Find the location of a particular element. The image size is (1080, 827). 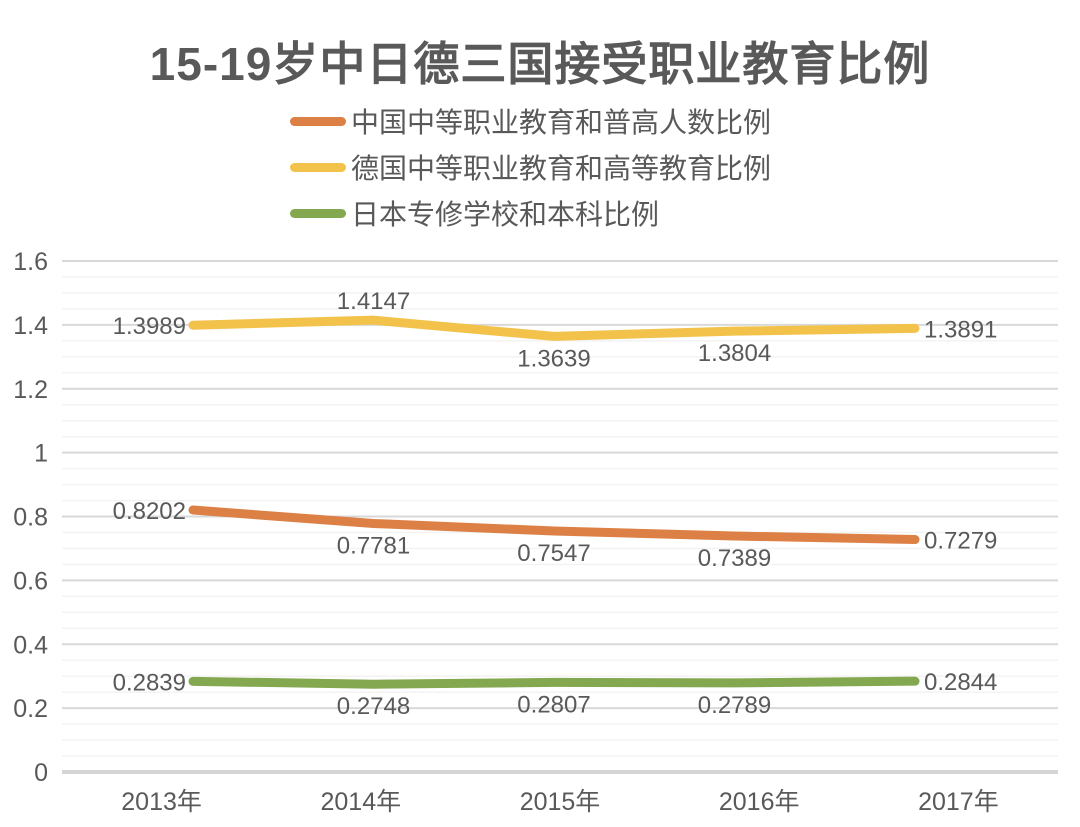

y-axis-tick-label: 1.4 is located at coordinates (30, 326).